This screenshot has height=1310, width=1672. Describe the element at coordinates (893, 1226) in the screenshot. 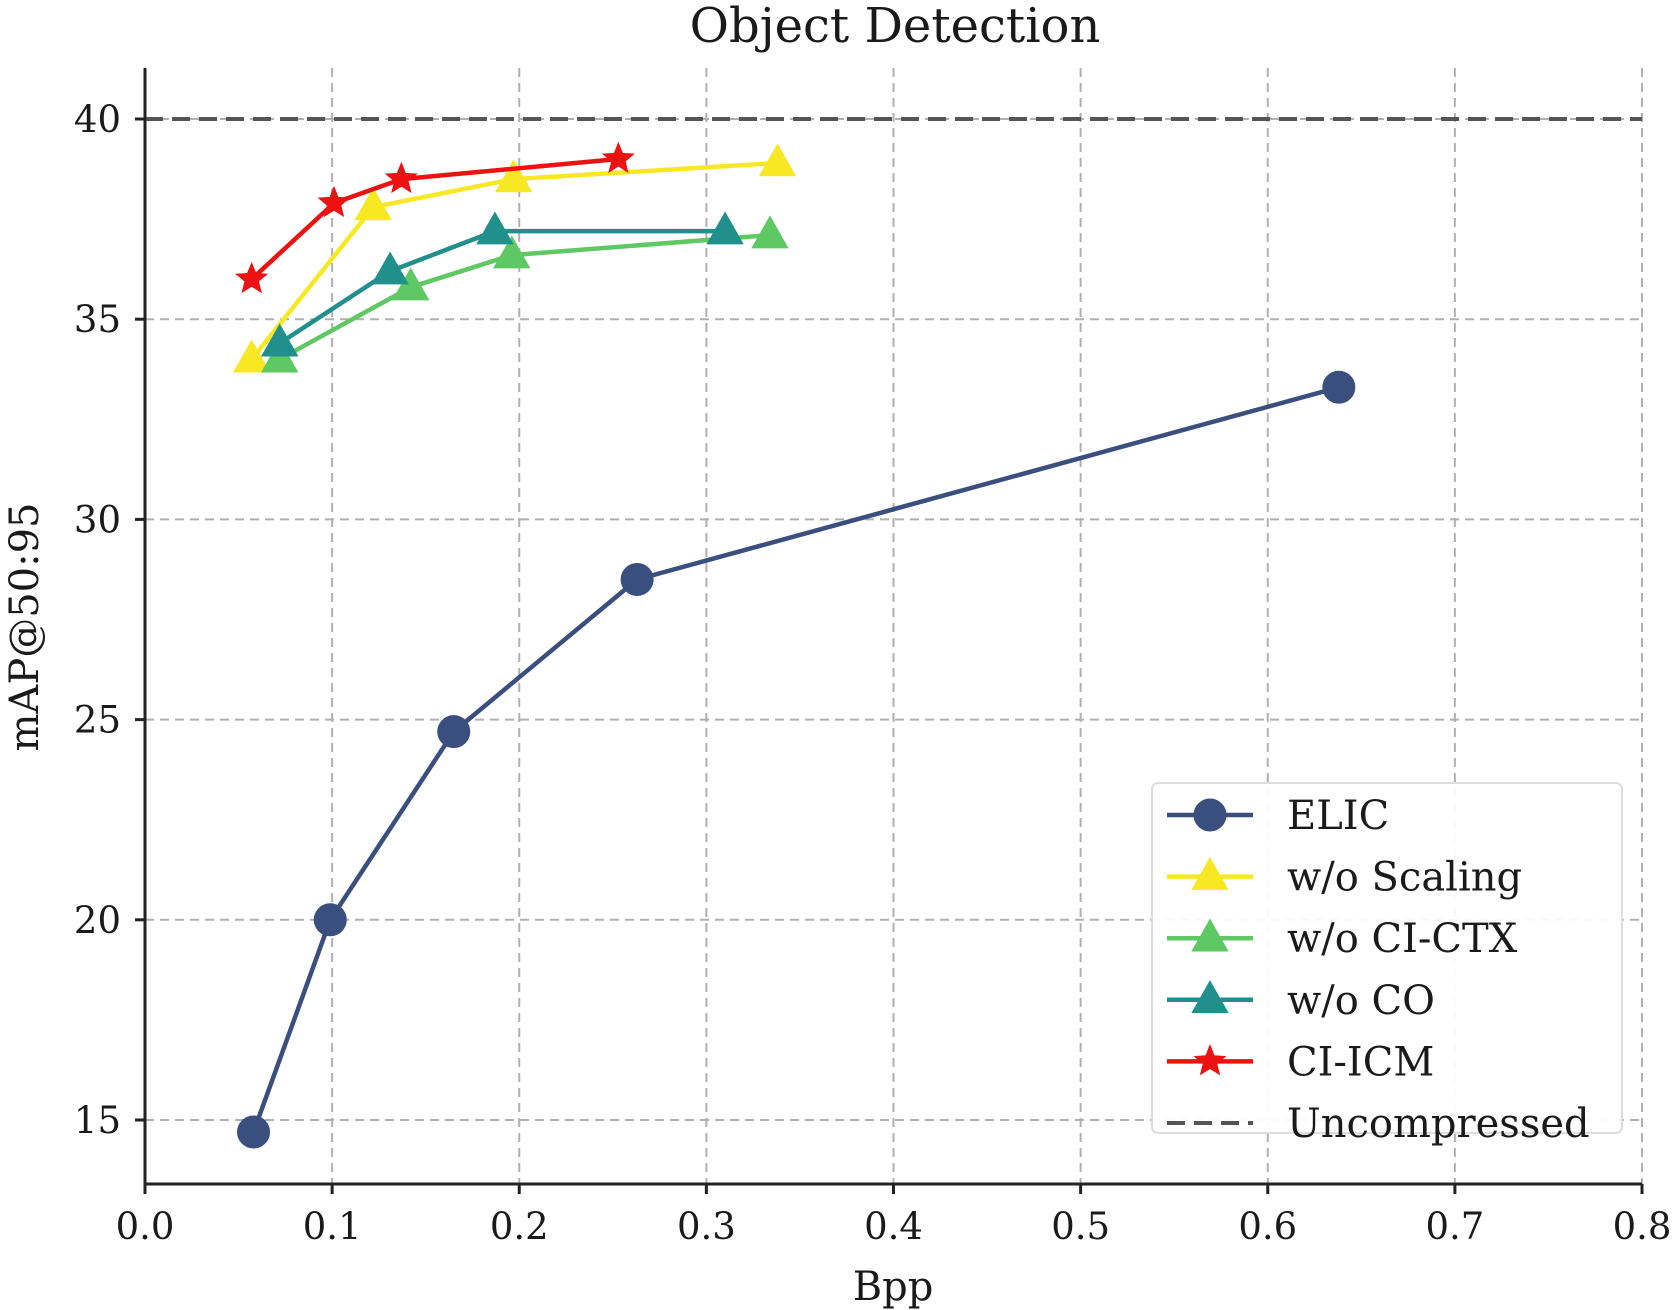

I see `x-tick-label-4: 0.4` at that location.